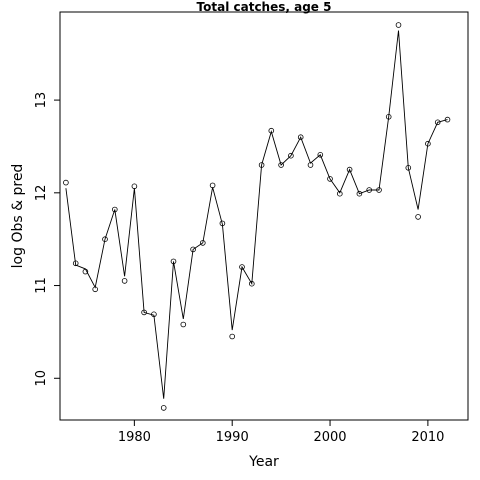 The height and width of the screenshot is (480, 480). I want to click on x-axis-label: Year, so click(263, 462).